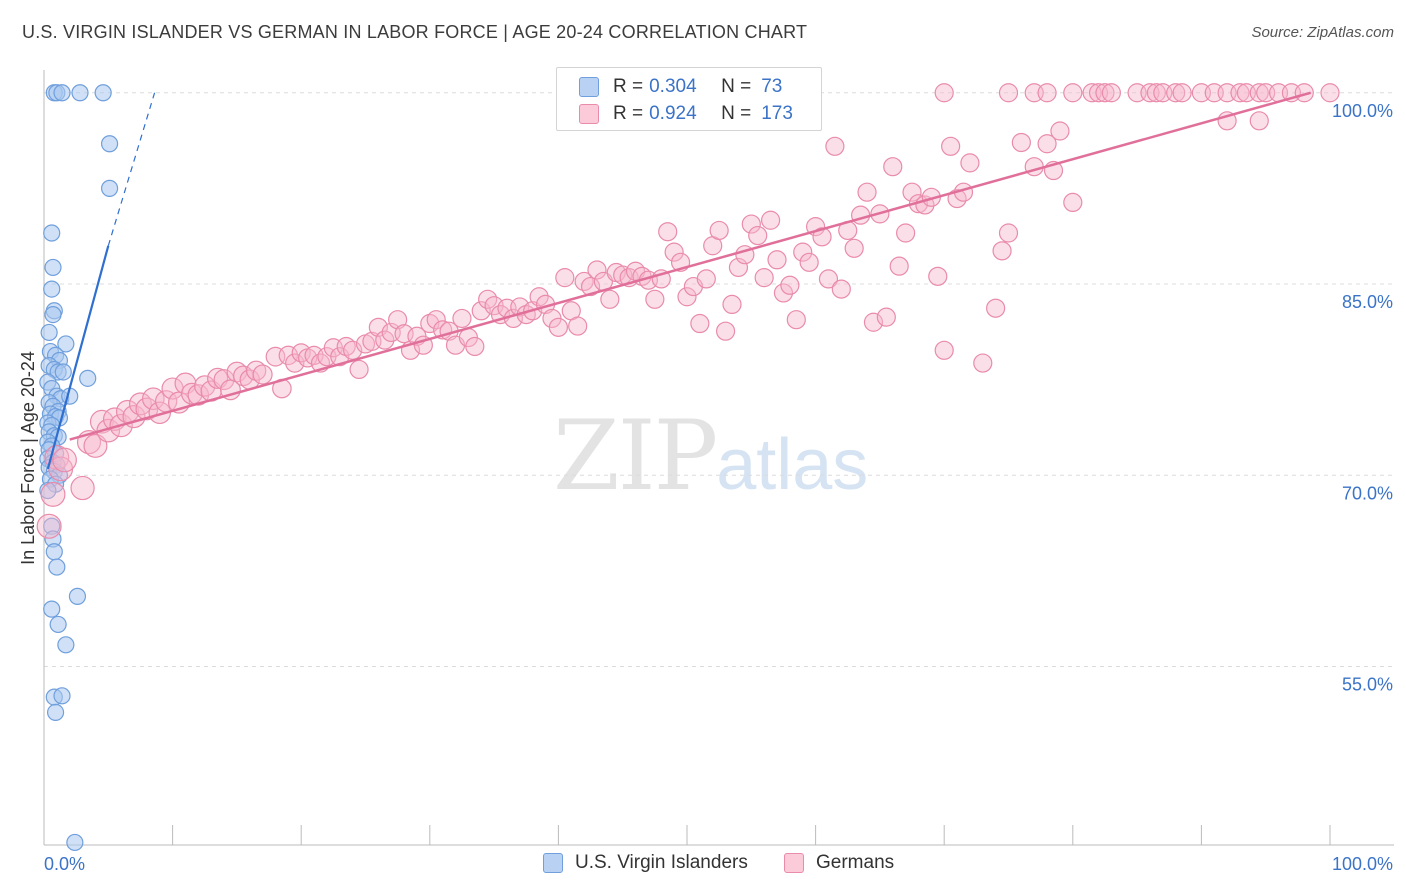  What do you see at coordinates (794, 863) in the screenshot?
I see `bottom-legend-swatch-pink` at bounding box center [794, 863].